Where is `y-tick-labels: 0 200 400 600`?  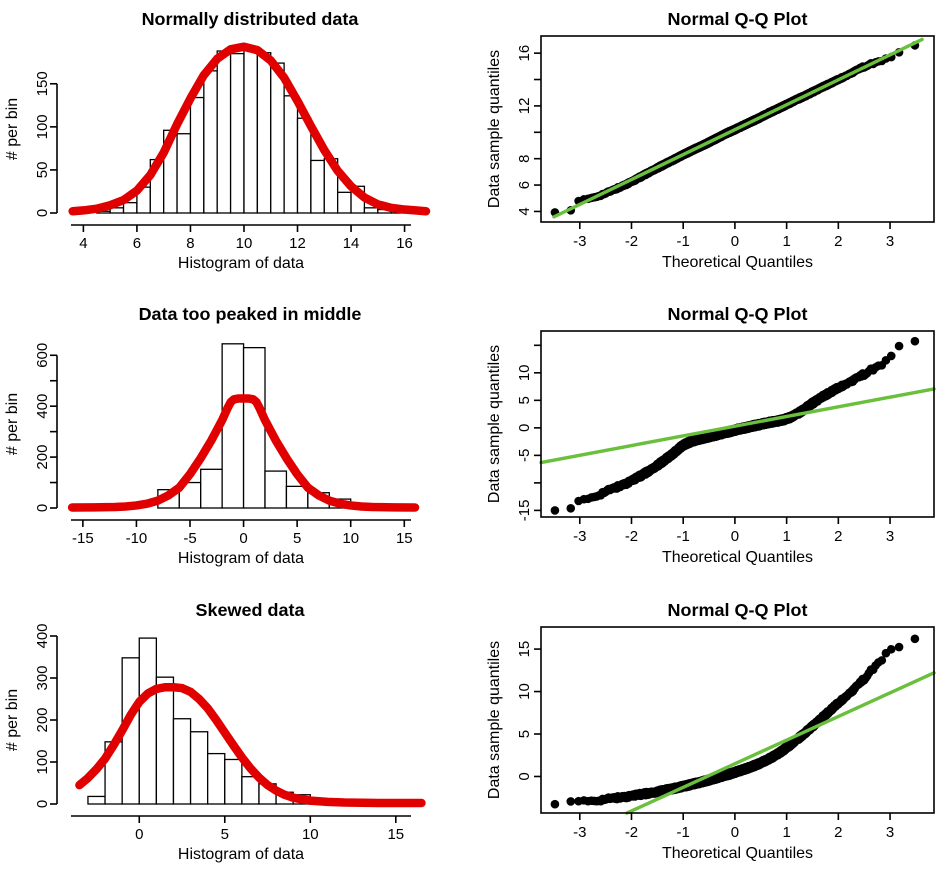 y-tick-labels: 0 200 400 600 is located at coordinates (42, 427).